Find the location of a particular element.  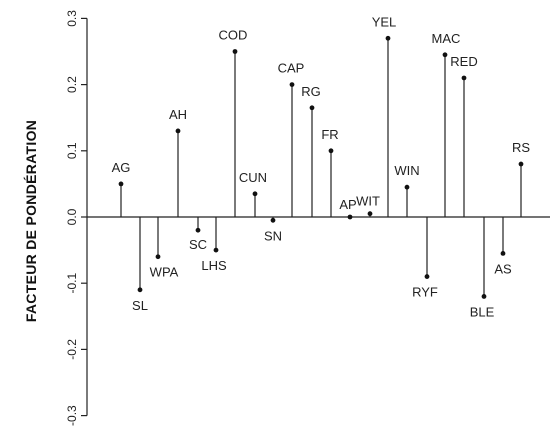

point-mac is located at coordinates (445, 55).